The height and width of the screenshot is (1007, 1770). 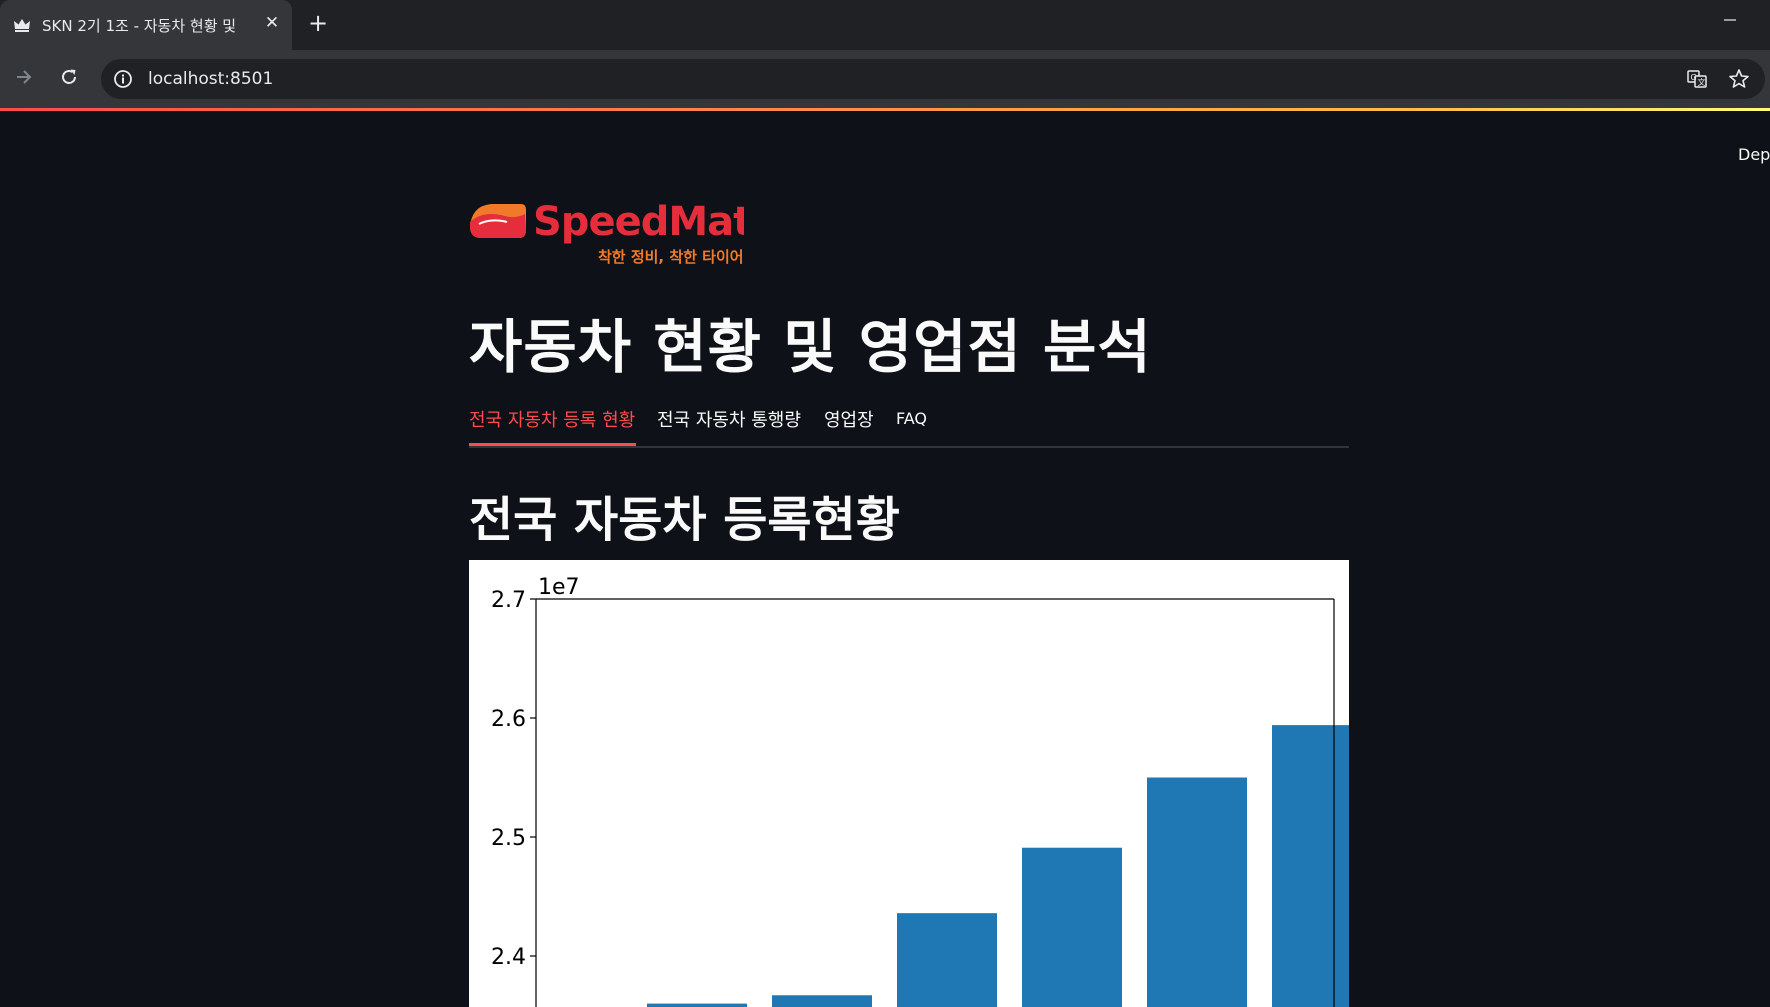 I want to click on speedmate-logo: SpeedMate 착한 정비, 착한 타이어, so click(x=607, y=233).